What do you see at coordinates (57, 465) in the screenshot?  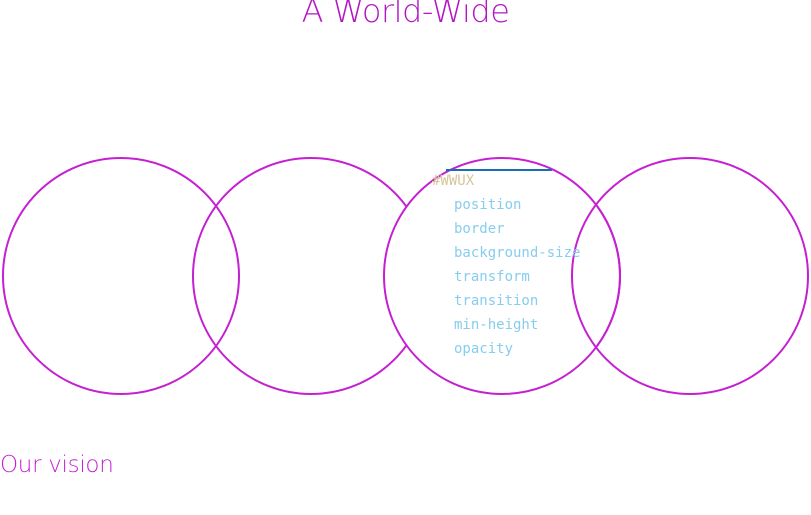 I see `section-title-vision: Our vision` at bounding box center [57, 465].